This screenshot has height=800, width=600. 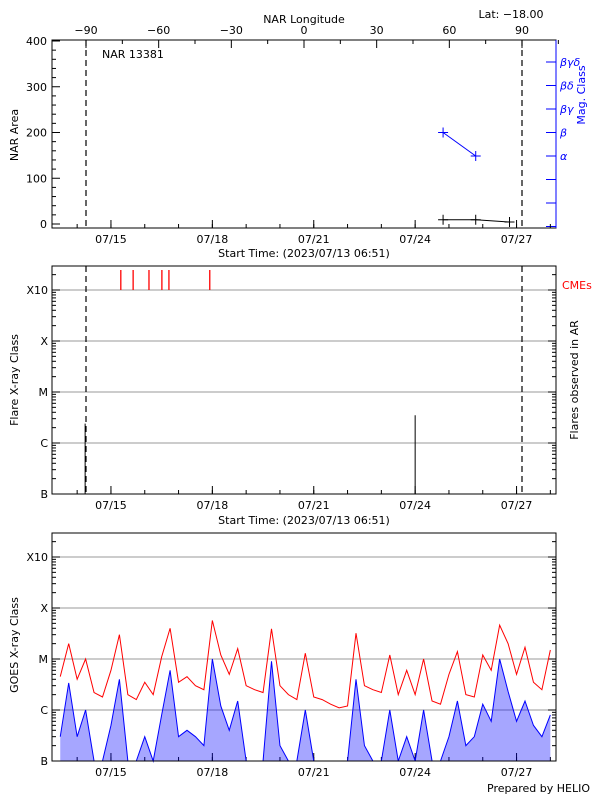 What do you see at coordinates (36, 178) in the screenshot?
I see `y-tick-label: 100` at bounding box center [36, 178].